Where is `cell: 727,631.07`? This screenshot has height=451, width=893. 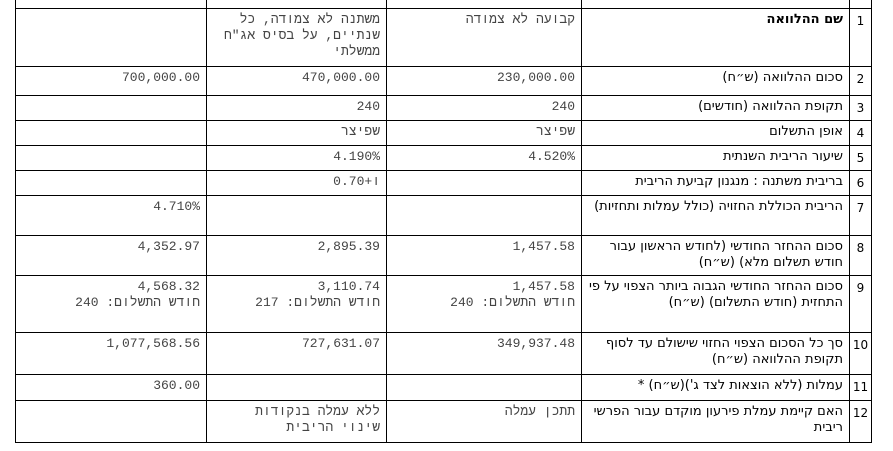 cell: 727,631.07 is located at coordinates (296, 353).